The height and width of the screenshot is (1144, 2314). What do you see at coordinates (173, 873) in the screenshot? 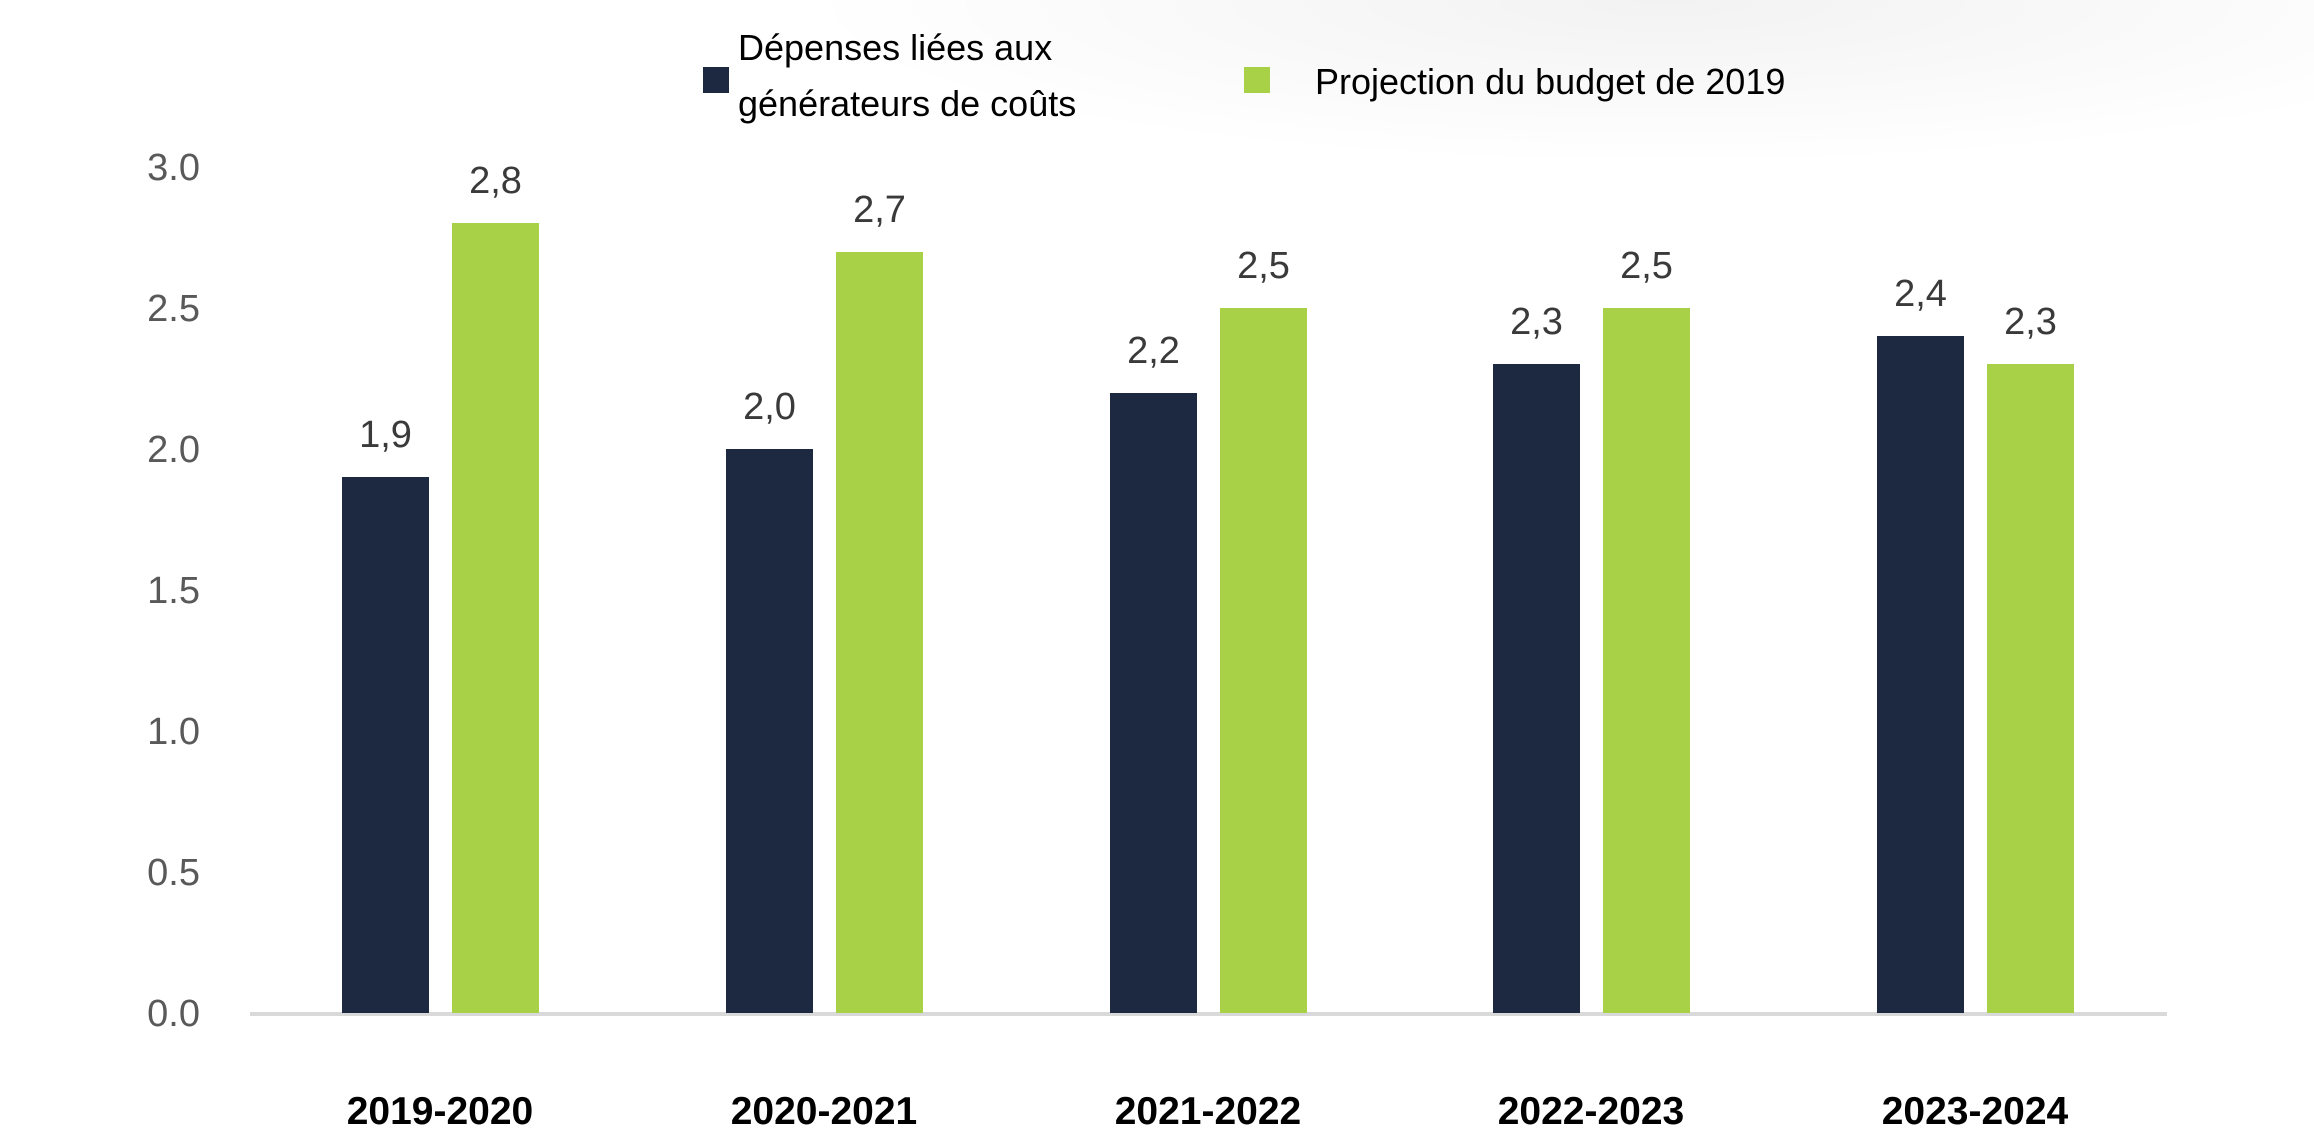
I see `y-axis-tick-label: 0.5` at bounding box center [173, 873].